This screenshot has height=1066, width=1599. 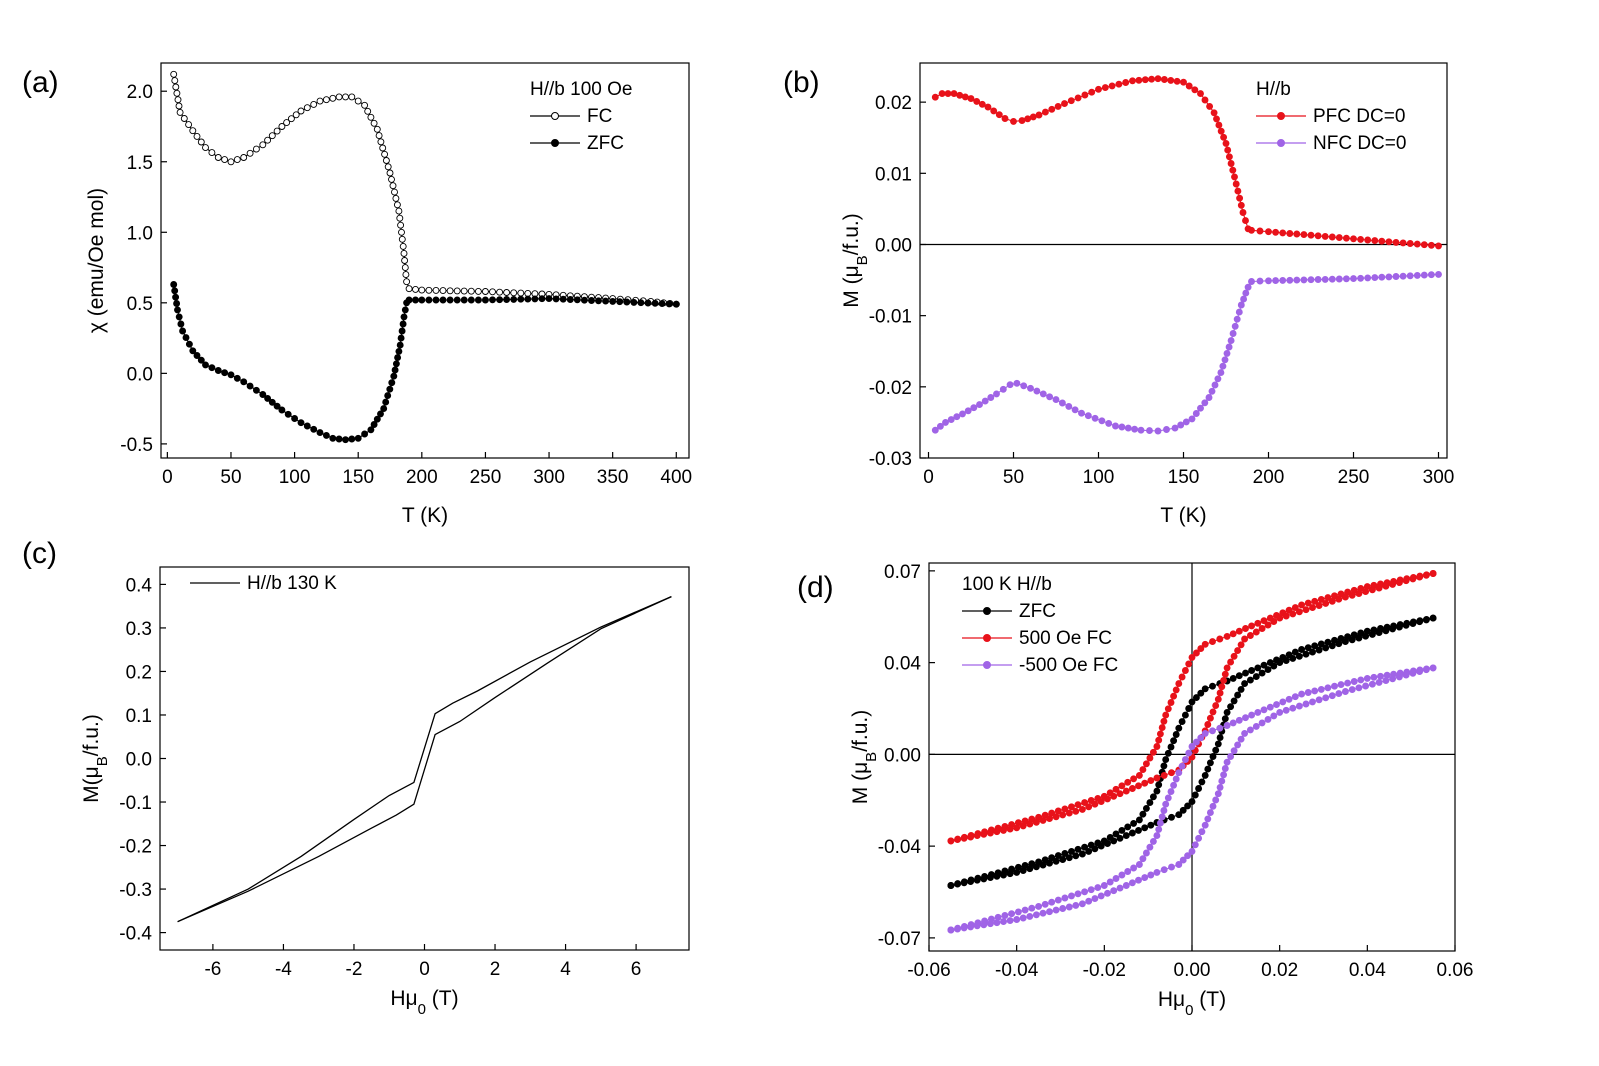 I want to click on x-tick-label-b: 150, so click(x=1184, y=477).